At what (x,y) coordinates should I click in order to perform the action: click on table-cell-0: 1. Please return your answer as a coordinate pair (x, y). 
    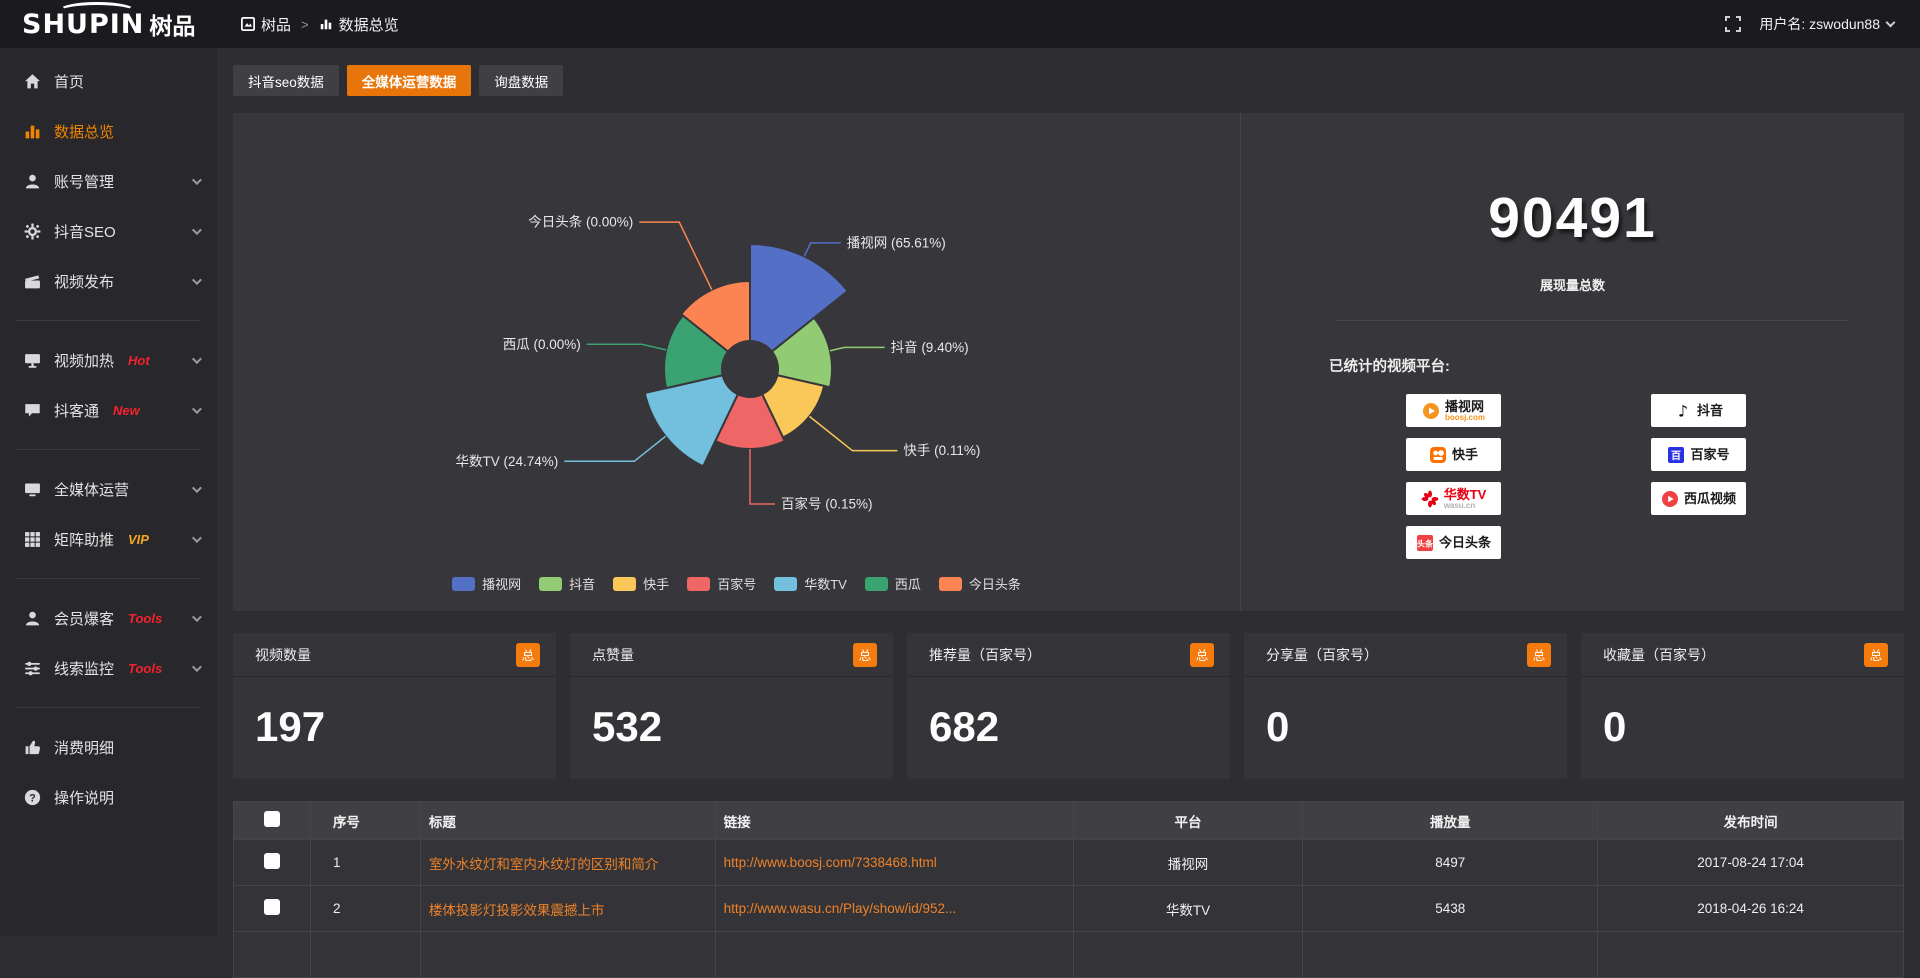
    Looking at the image, I should click on (365, 863).